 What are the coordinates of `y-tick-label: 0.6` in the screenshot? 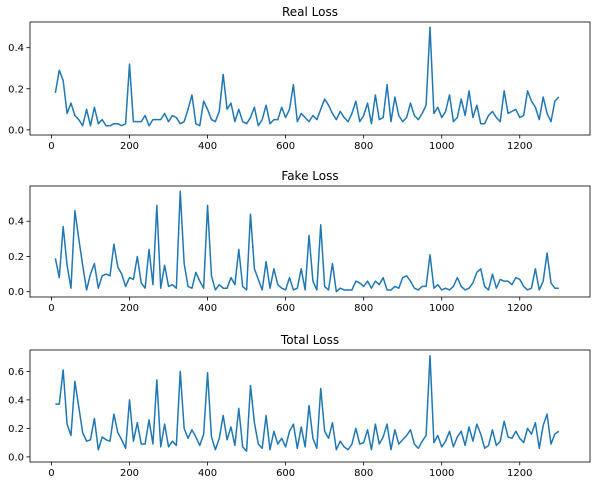 It's located at (16, 372).